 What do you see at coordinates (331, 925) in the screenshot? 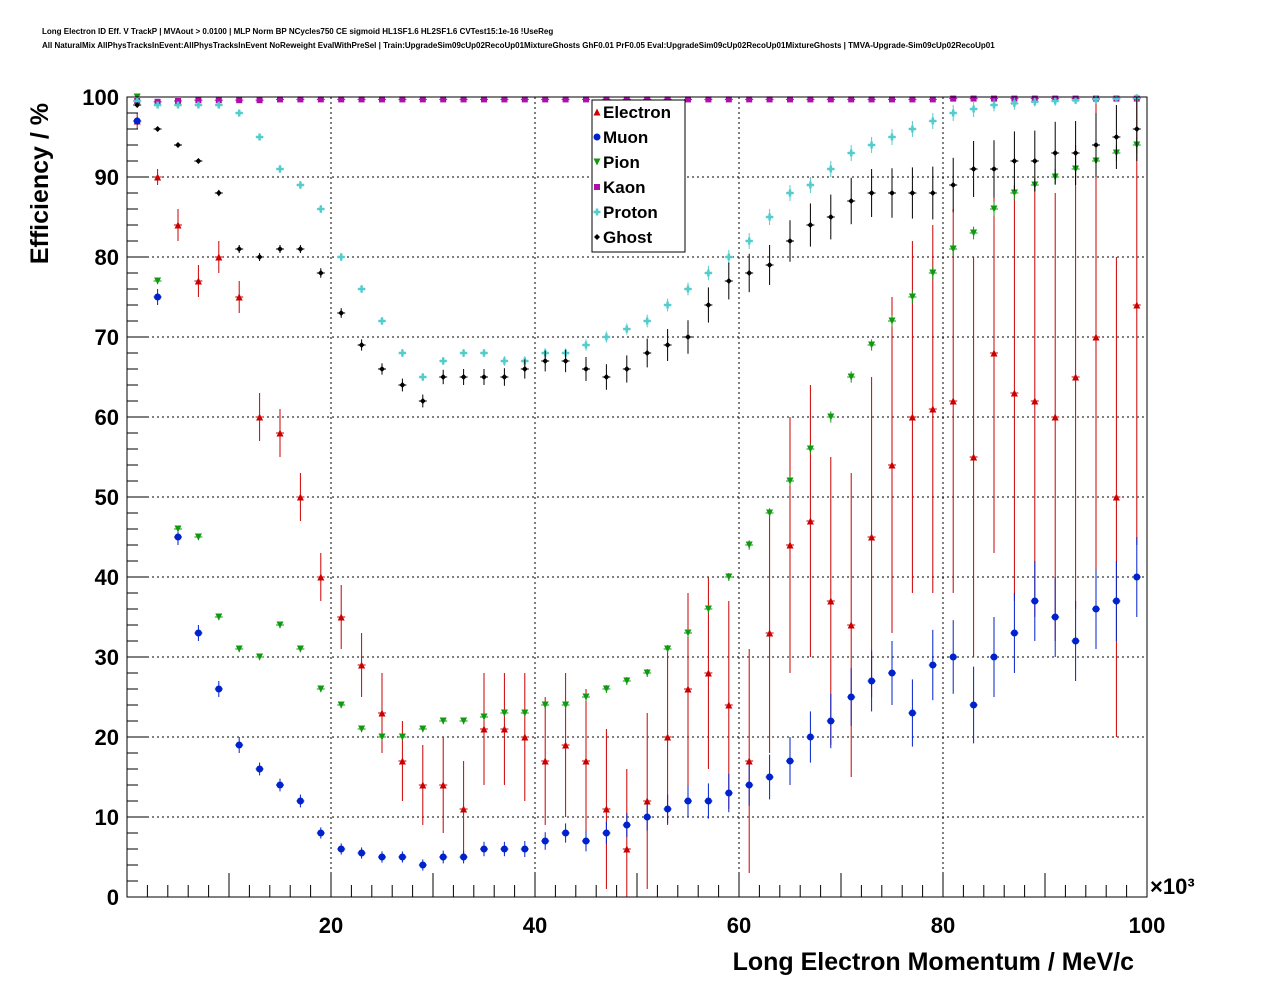
I see `x-tick-label: 20` at bounding box center [331, 925].